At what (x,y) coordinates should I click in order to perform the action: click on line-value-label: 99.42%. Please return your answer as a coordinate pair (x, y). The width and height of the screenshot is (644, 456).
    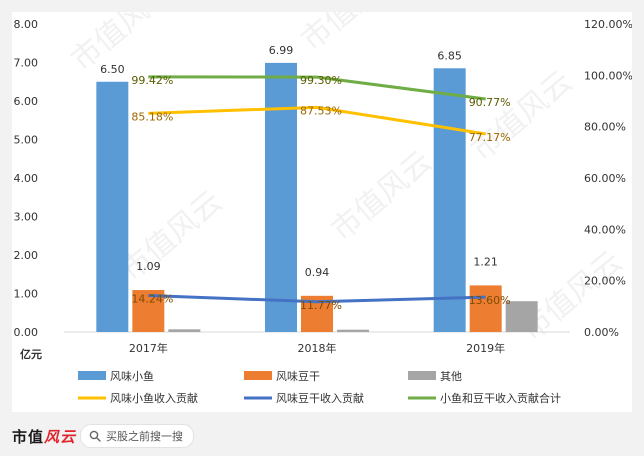
    Looking at the image, I should click on (152, 80).